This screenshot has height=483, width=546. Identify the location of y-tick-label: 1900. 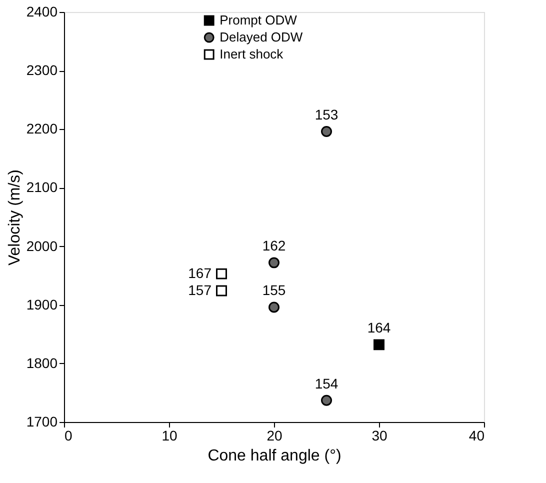
(42, 304).